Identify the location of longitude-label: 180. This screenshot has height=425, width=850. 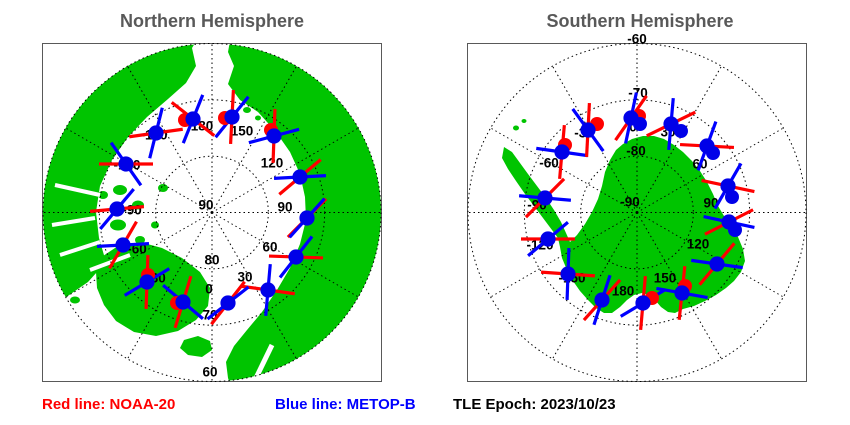
(623, 291).